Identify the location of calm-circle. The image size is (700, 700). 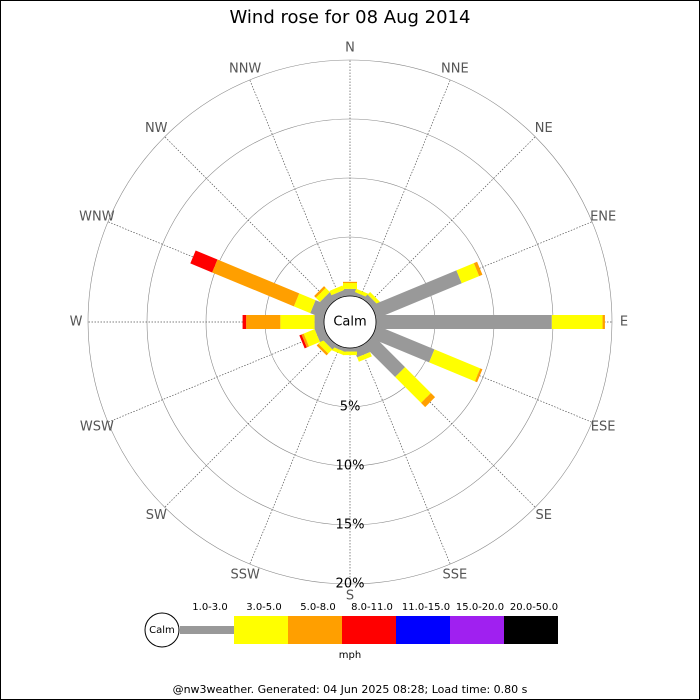
(350, 322).